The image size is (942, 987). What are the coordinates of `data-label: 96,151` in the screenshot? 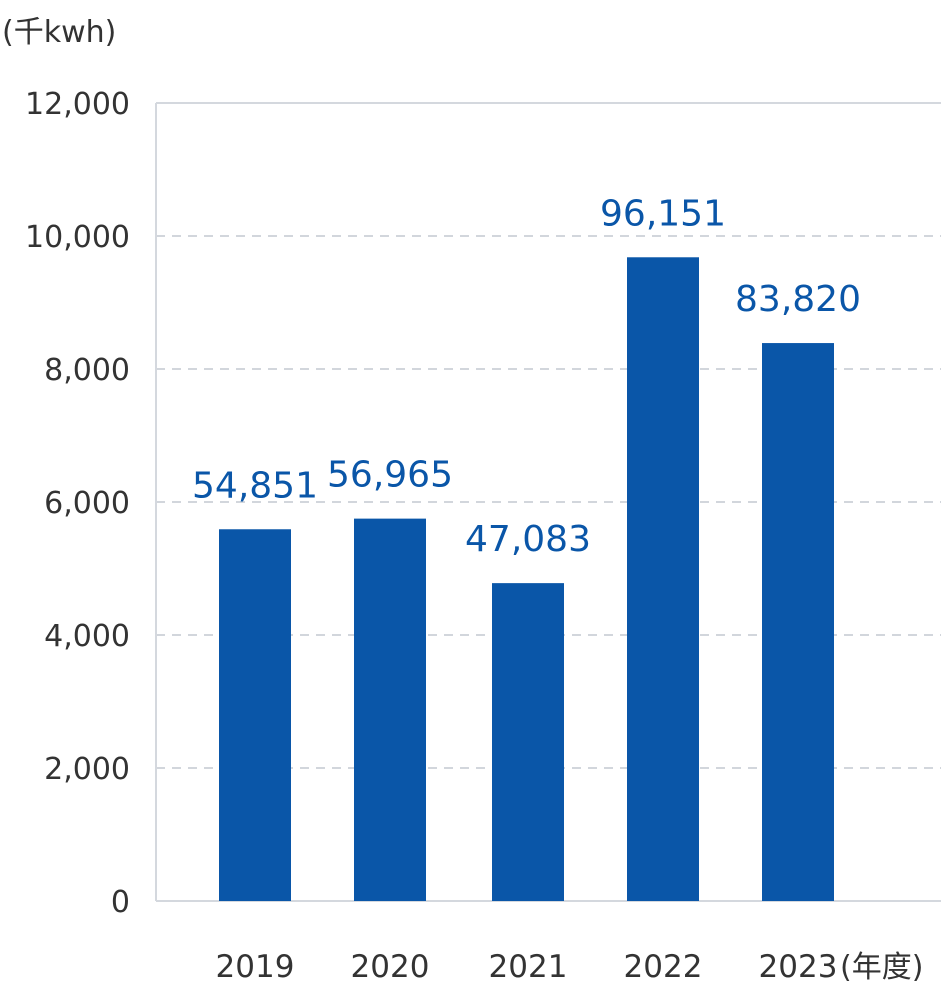 It's located at (663, 213).